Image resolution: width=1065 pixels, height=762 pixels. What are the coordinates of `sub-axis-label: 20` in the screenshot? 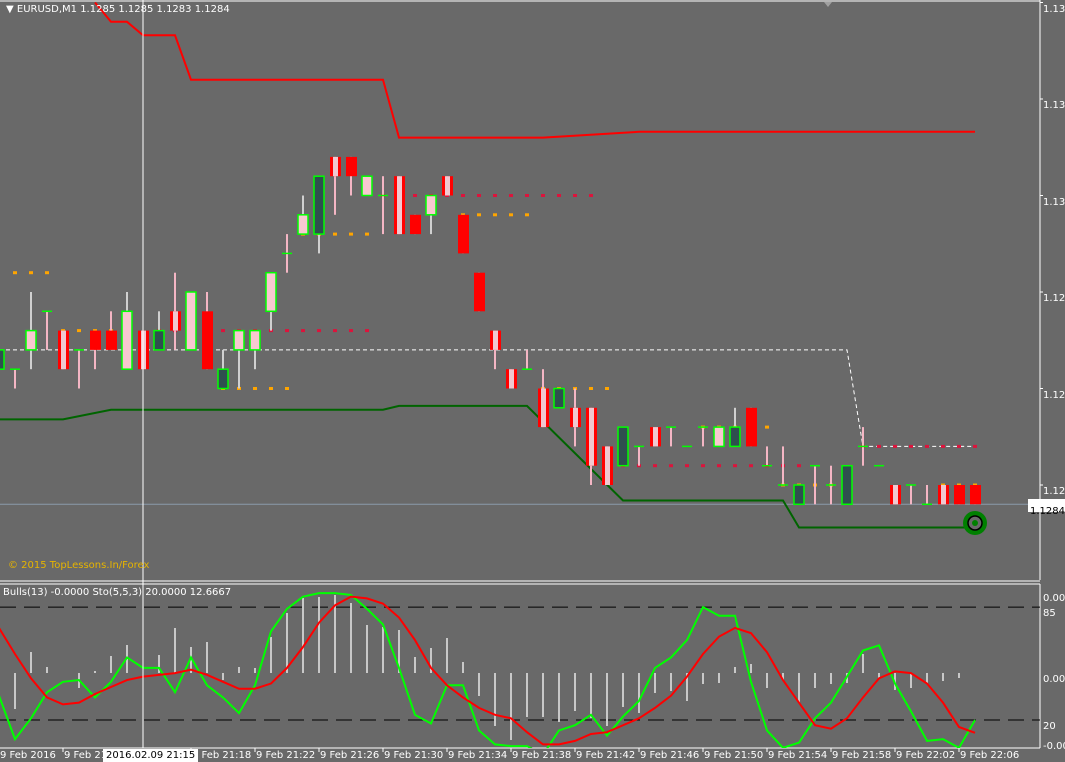 It's located at (1049, 726).